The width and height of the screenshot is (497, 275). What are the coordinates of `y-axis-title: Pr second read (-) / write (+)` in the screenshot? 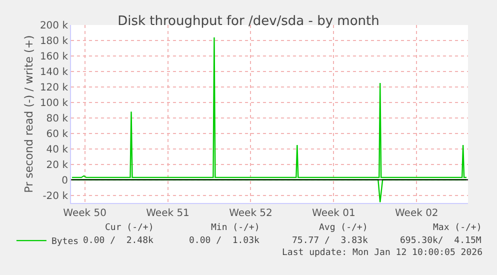 It's located at (29, 114).